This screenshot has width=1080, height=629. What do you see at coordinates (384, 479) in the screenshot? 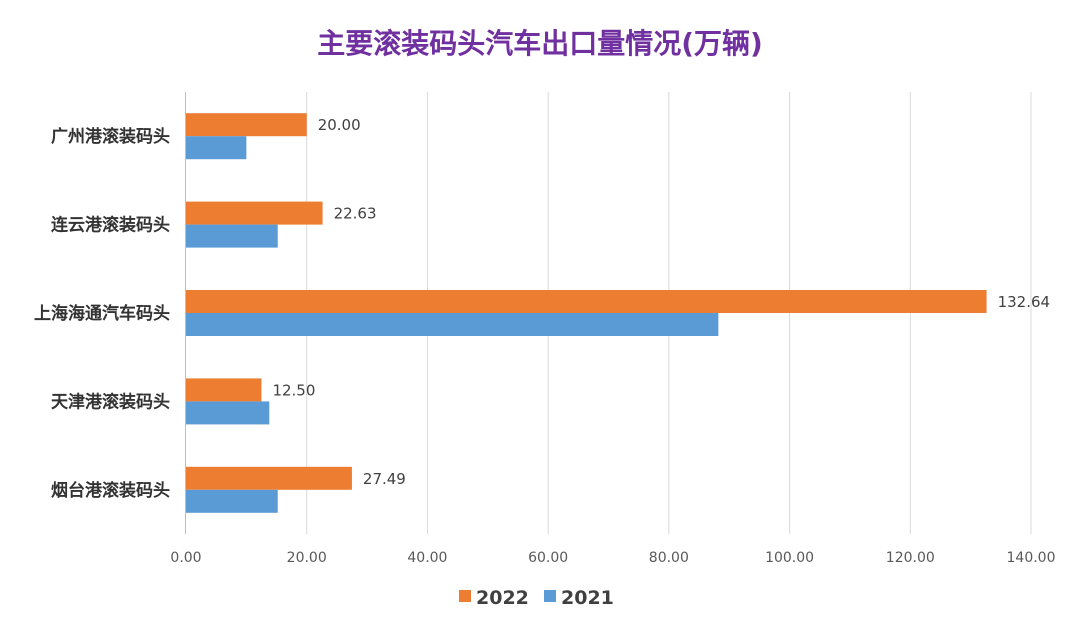
I see `data-label: 27.49` at bounding box center [384, 479].